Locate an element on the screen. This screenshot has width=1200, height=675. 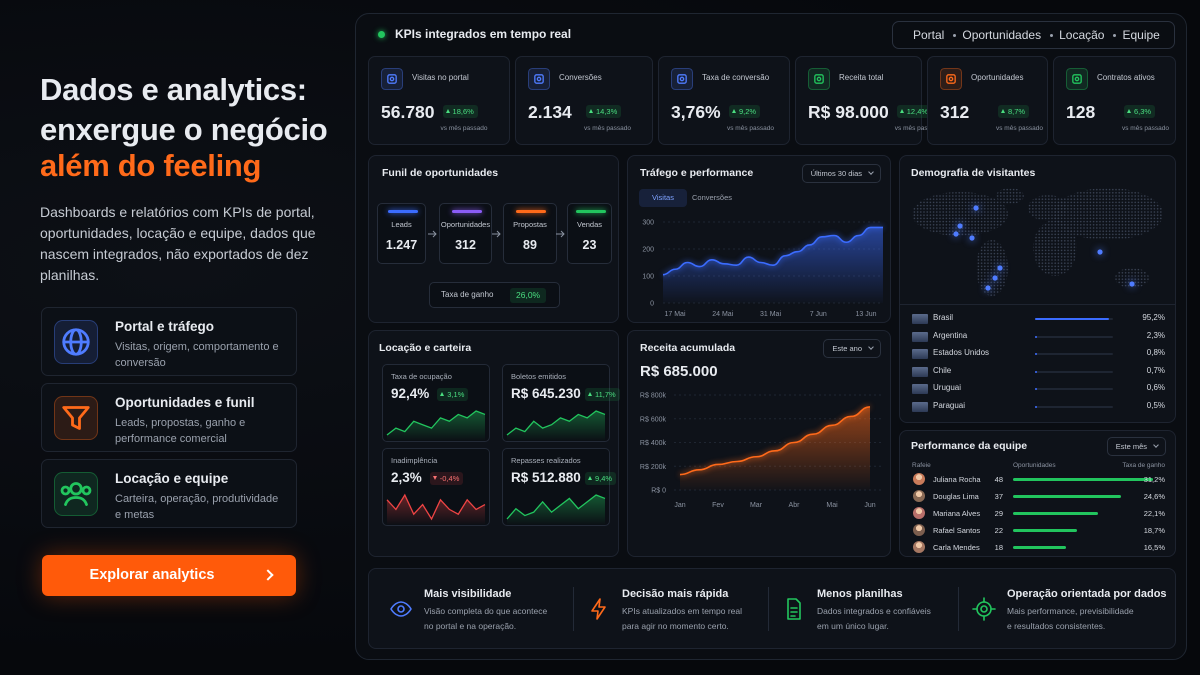
period-dropdown: Últimos 30 dias is located at coordinates (841, 173).